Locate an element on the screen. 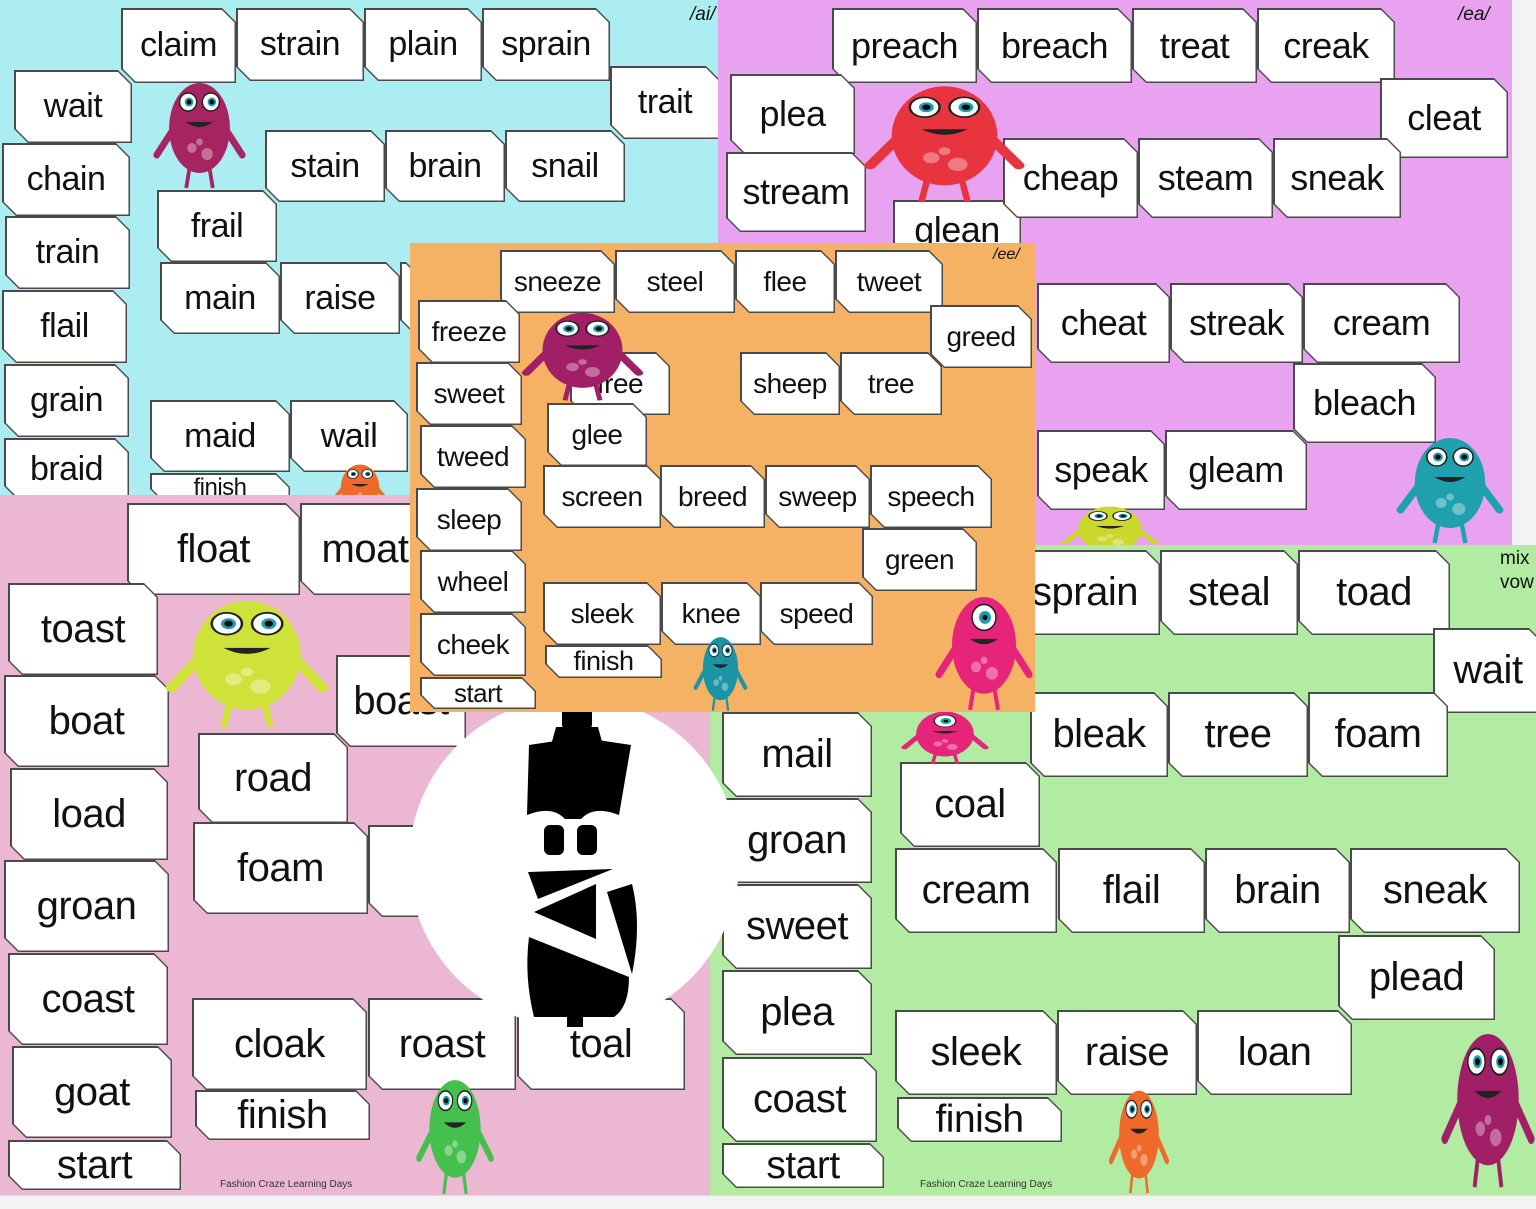 The height and width of the screenshot is (1209, 1536). board-label: /ea/ is located at coordinates (1474, 15).